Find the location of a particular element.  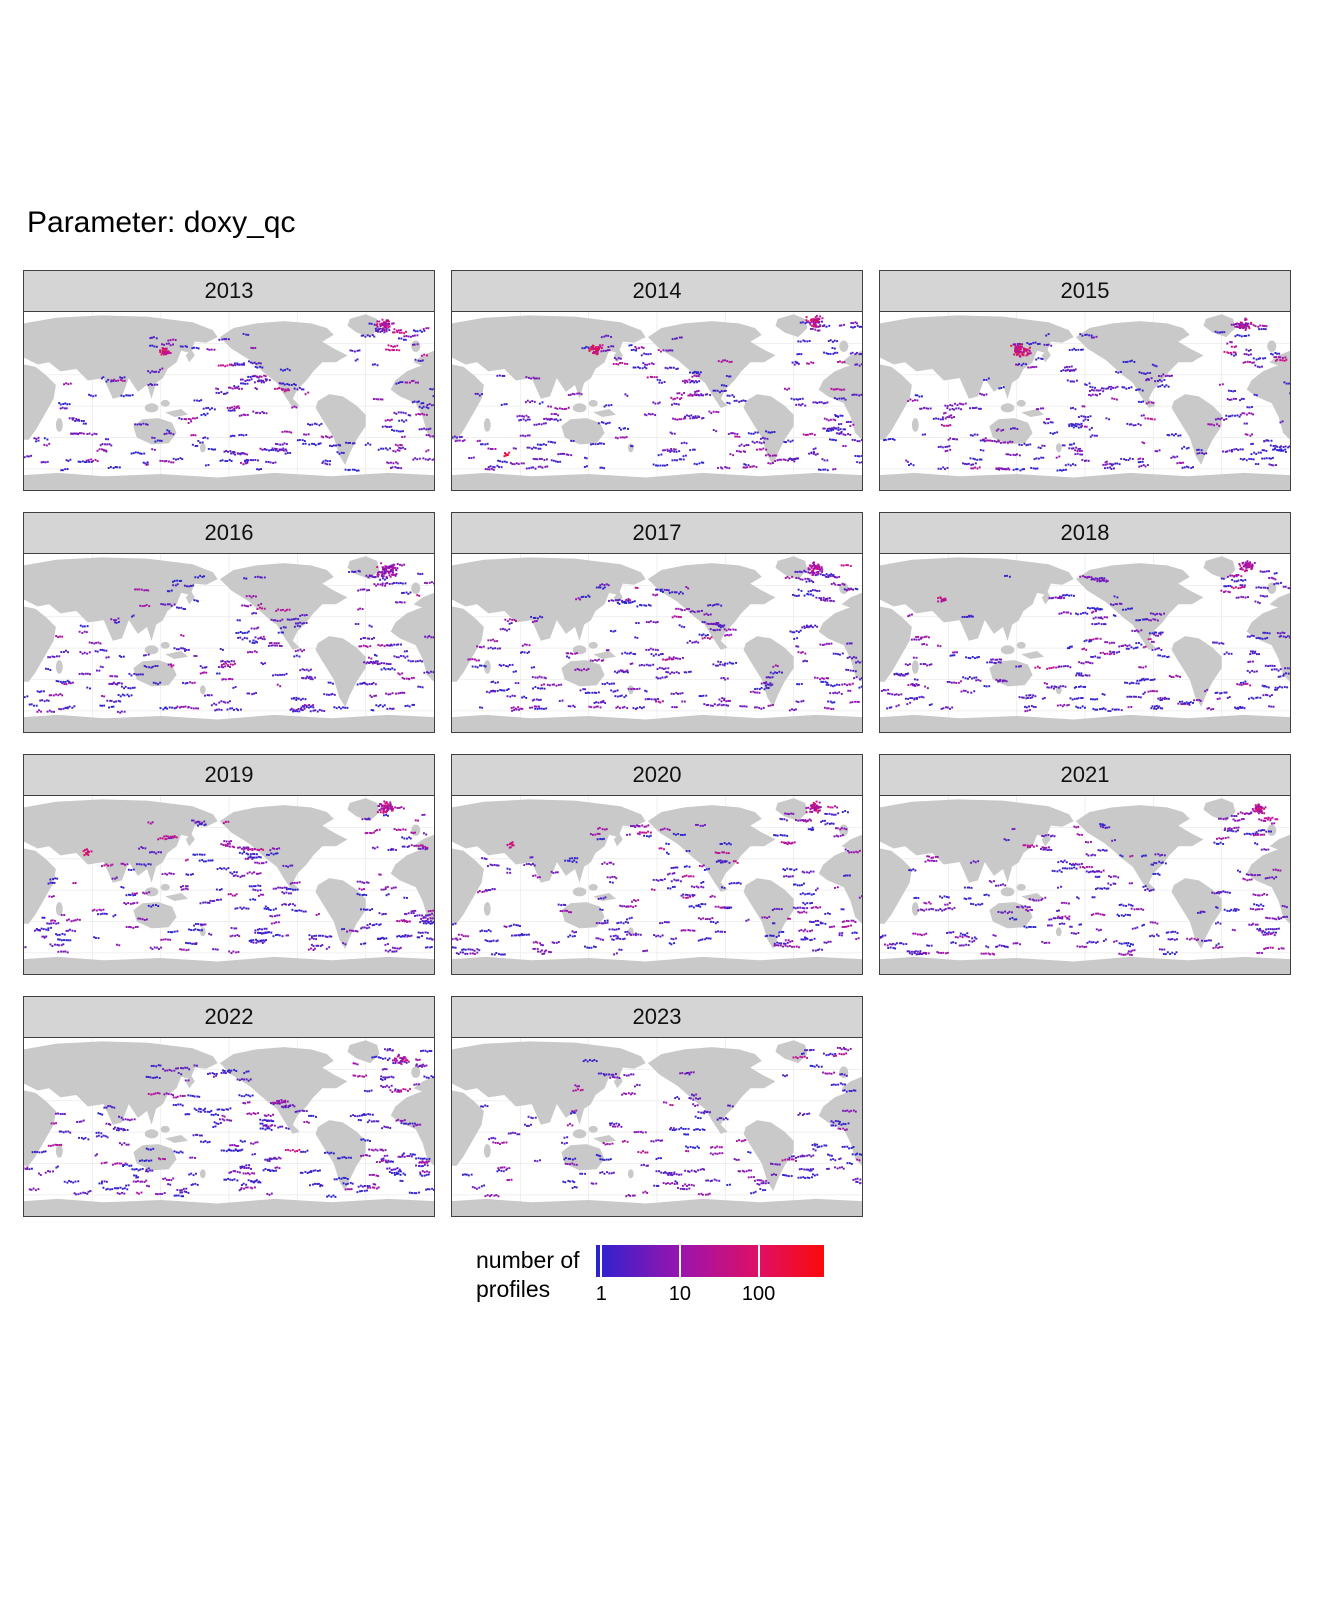

facet-strip: 2023 is located at coordinates (657, 1017).